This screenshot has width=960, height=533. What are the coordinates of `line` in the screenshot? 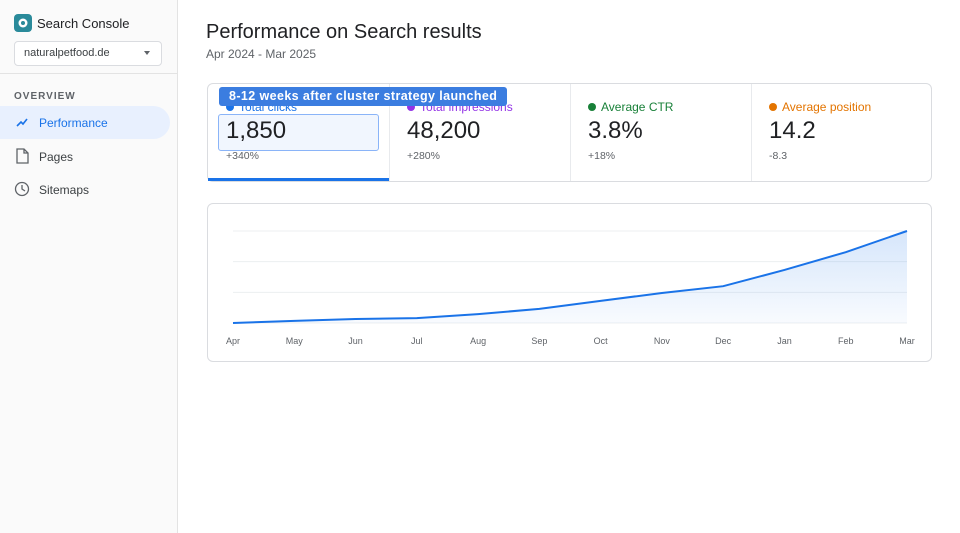 It's located at (570, 277).